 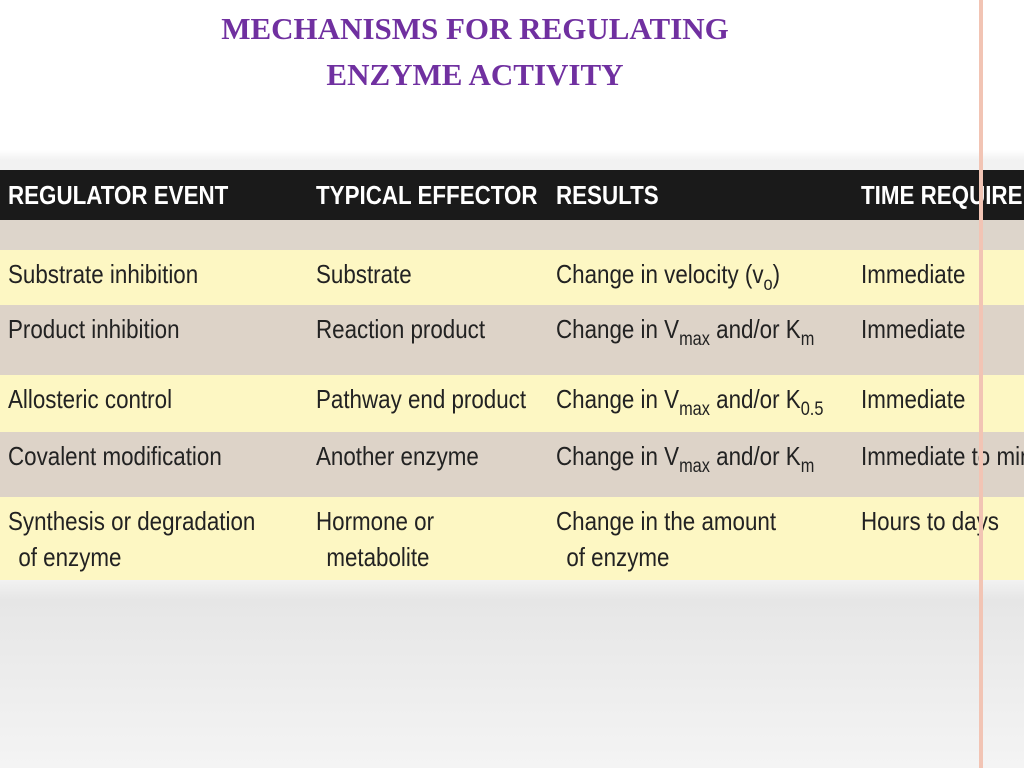 I want to click on subscript: 0.5, so click(x=812, y=409).